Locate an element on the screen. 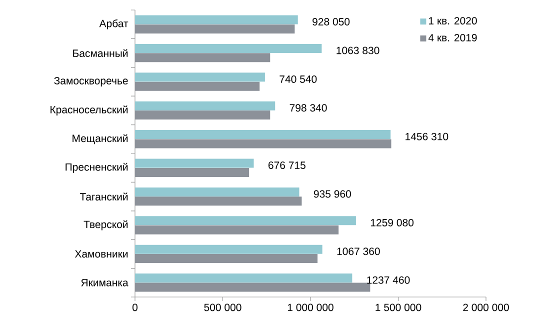  legend-label: 4 кв. 2019 is located at coordinates (452, 38).